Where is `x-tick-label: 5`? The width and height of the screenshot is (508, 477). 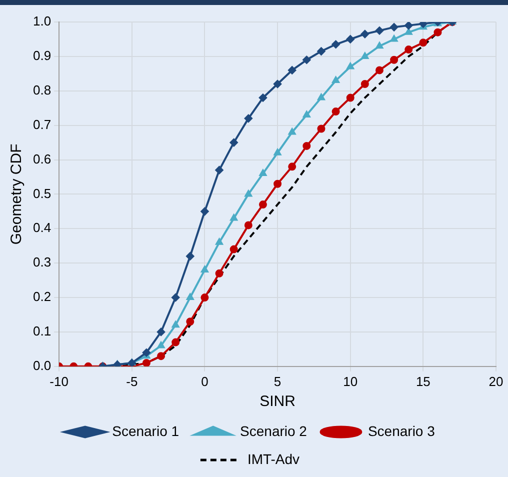
x-tick-label: 5 is located at coordinates (278, 381).